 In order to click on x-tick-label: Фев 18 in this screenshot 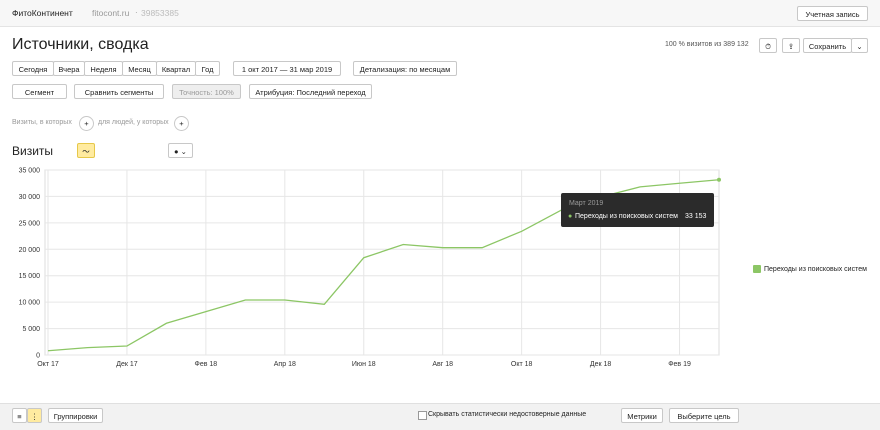, I will do `click(206, 364)`.